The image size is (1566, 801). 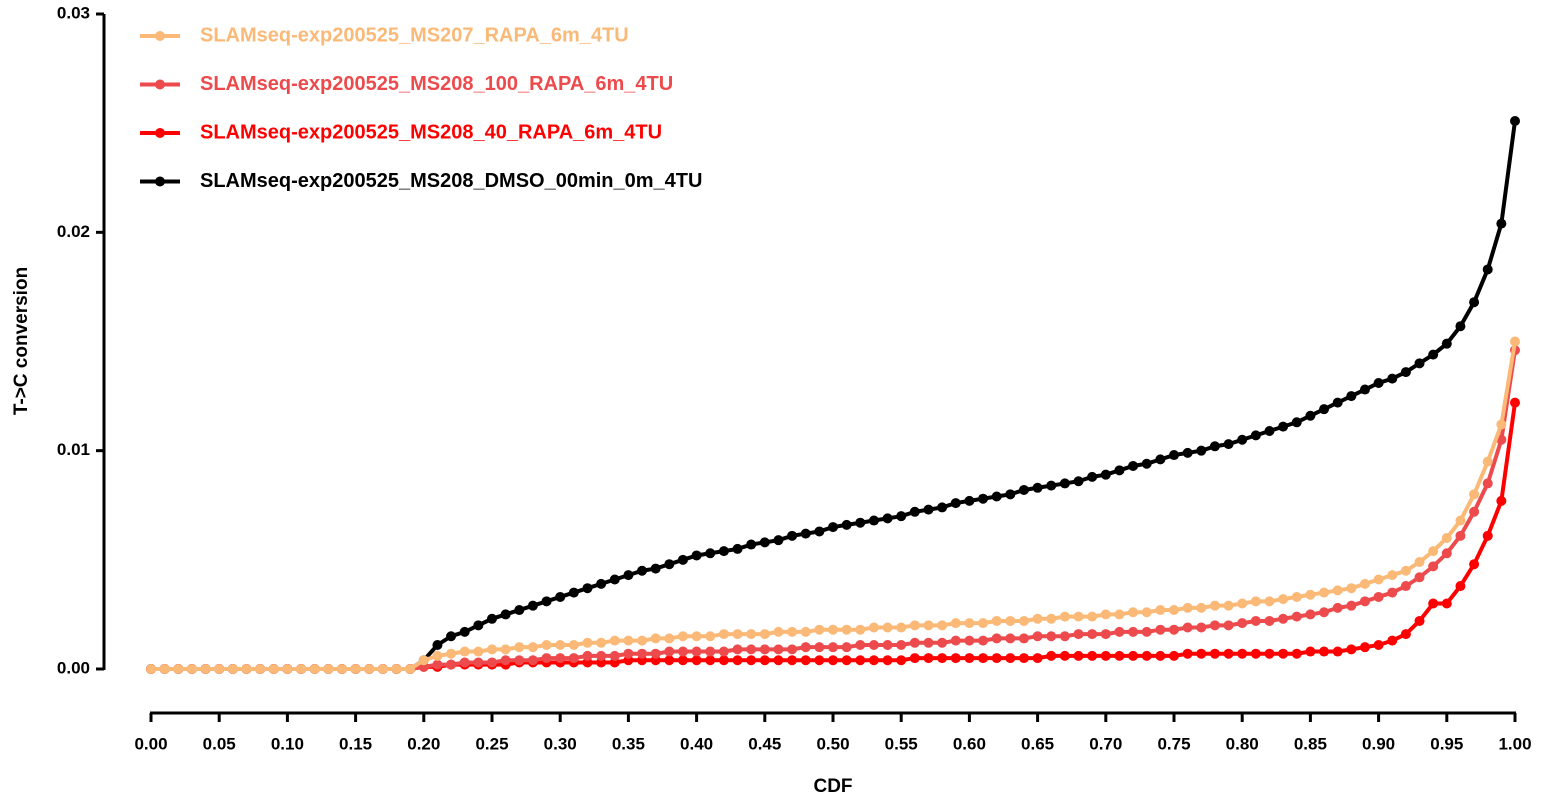 I want to click on x-tick-label: 0.40, so click(x=696, y=743).